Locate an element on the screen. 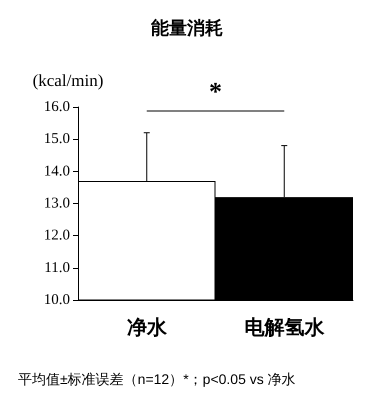 The image size is (374, 400). y-tick-label: 16.0 is located at coordinates (57, 107).